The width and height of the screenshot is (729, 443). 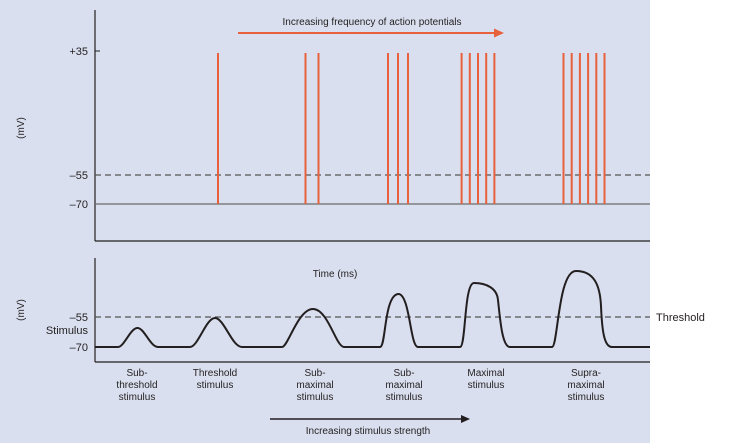 What do you see at coordinates (335, 274) in the screenshot?
I see `time-axis-label: Time (ms)` at bounding box center [335, 274].